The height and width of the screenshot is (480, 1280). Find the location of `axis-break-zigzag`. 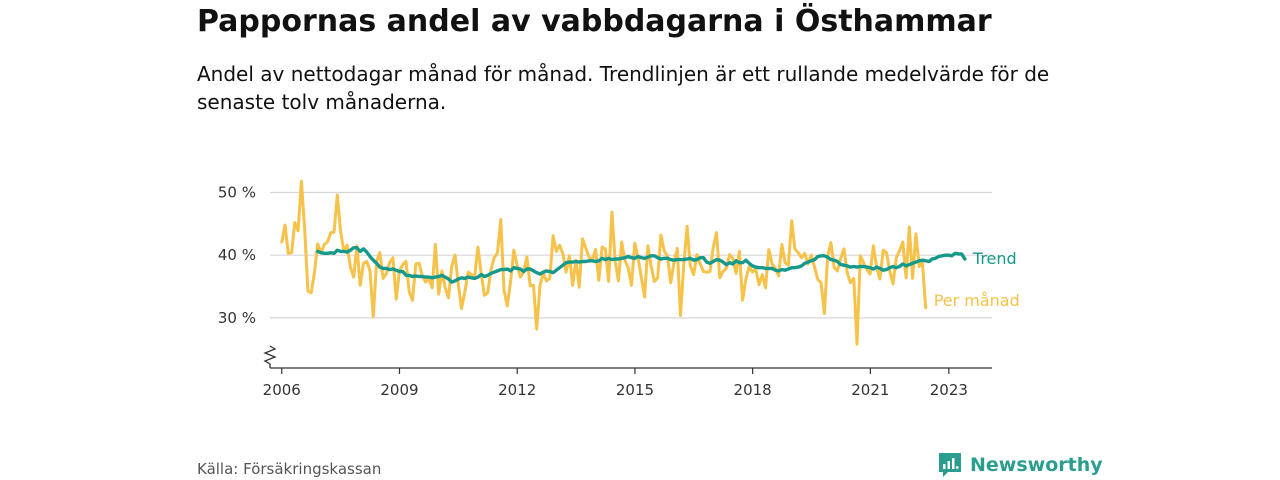

axis-break-zigzag is located at coordinates (270, 356).